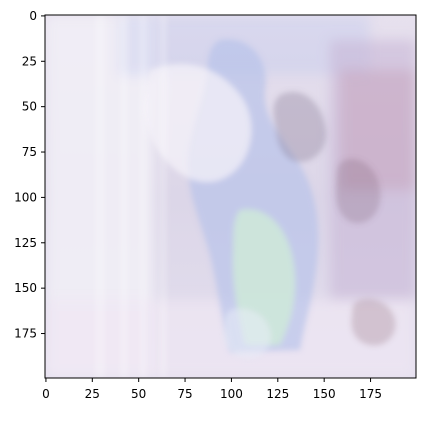 The height and width of the screenshot is (421, 425). I want to click on y-tick-label: 25, so click(29, 61).